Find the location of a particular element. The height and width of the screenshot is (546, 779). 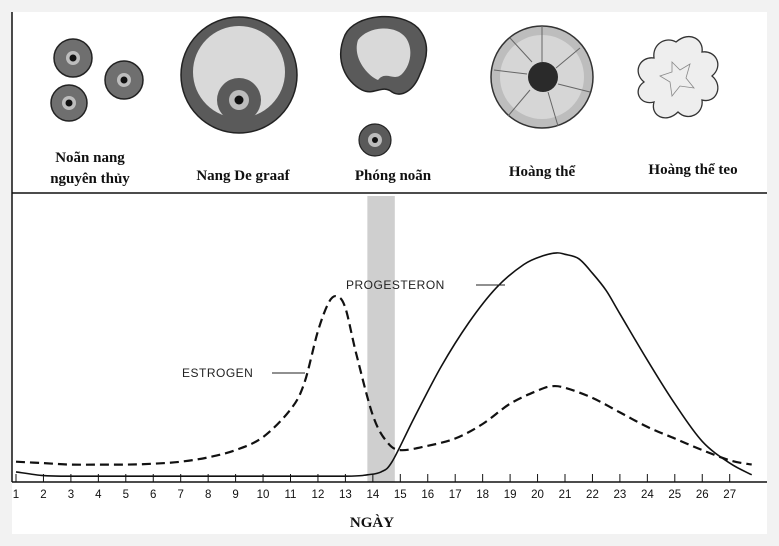

x-tick-label-20: 20 is located at coordinates (537, 495).